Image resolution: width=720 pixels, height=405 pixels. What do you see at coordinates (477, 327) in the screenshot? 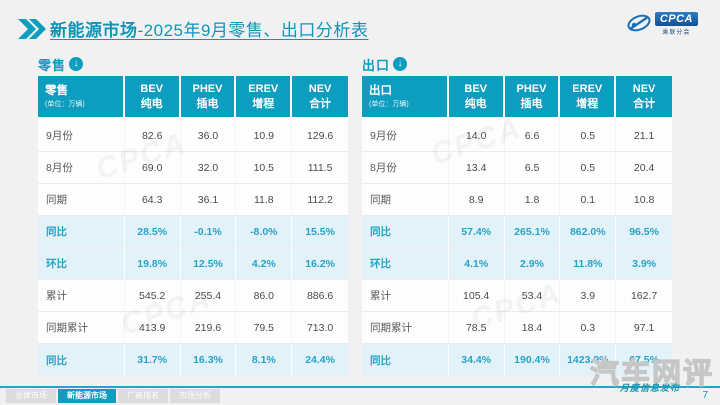
I see `cell-value: 78.5` at bounding box center [477, 327].